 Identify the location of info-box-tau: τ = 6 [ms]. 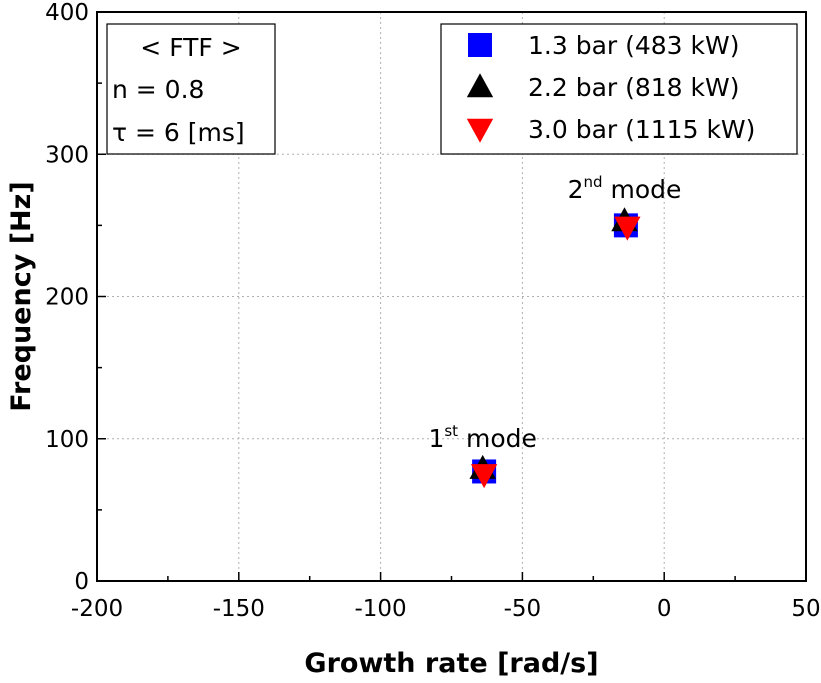
(178, 132).